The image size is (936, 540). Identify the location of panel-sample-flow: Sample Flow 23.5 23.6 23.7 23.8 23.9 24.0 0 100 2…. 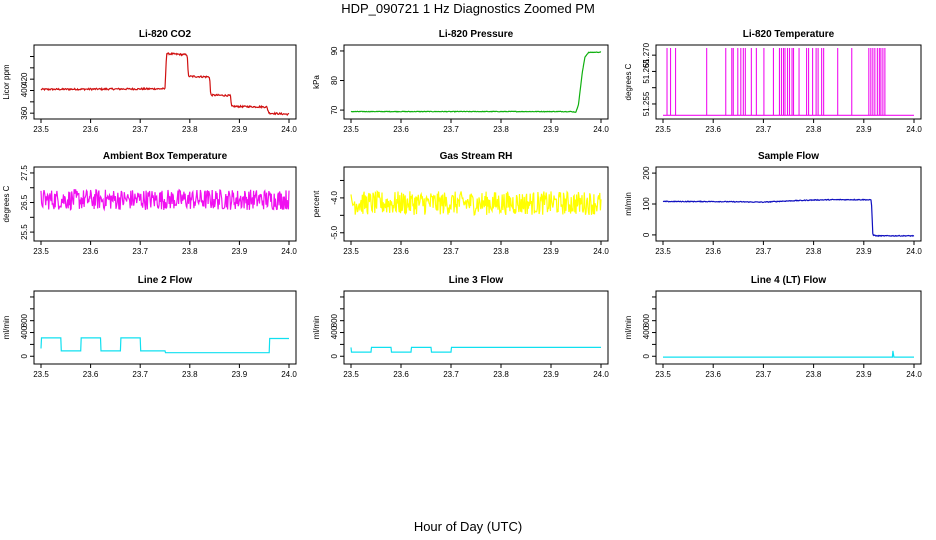
(773, 203).